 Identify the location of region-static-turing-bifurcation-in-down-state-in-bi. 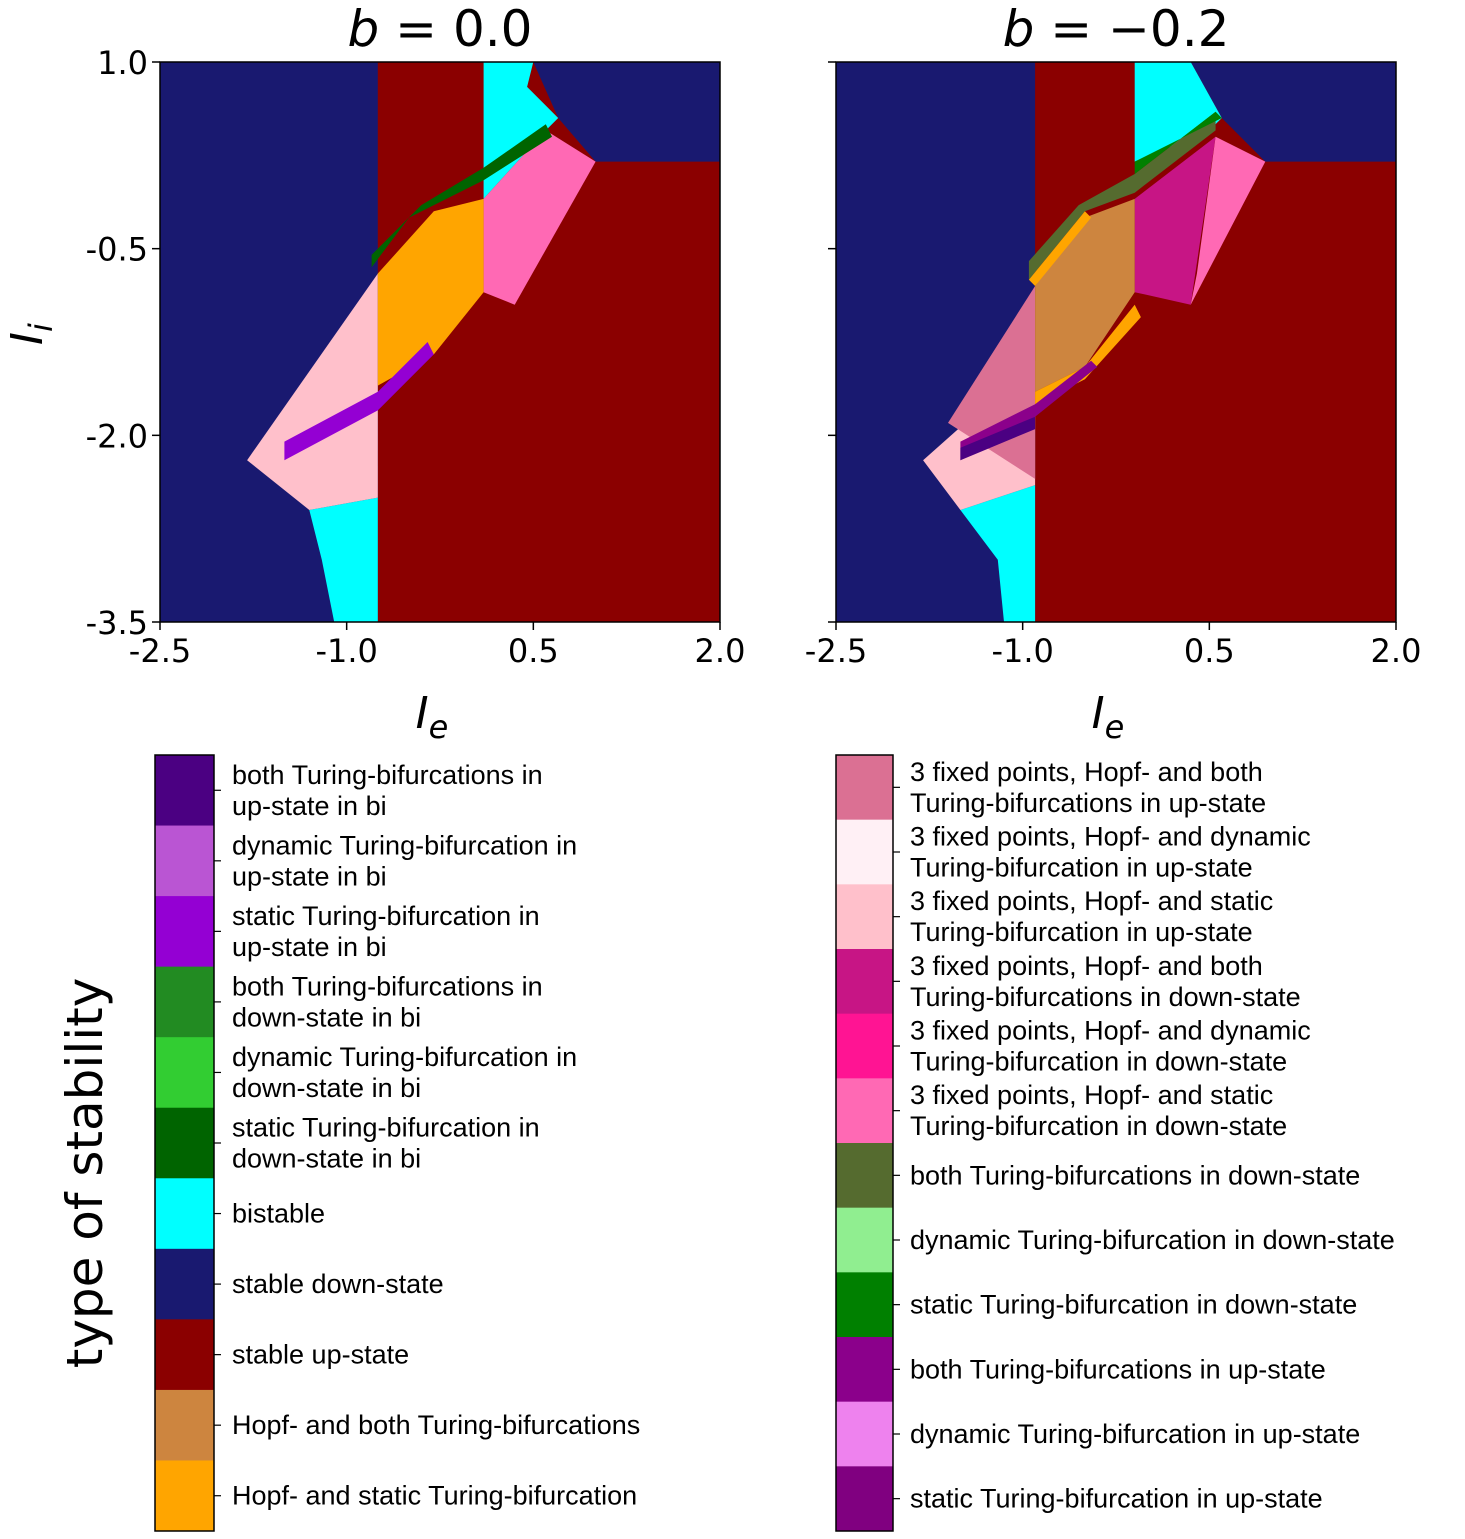
(461, 196).